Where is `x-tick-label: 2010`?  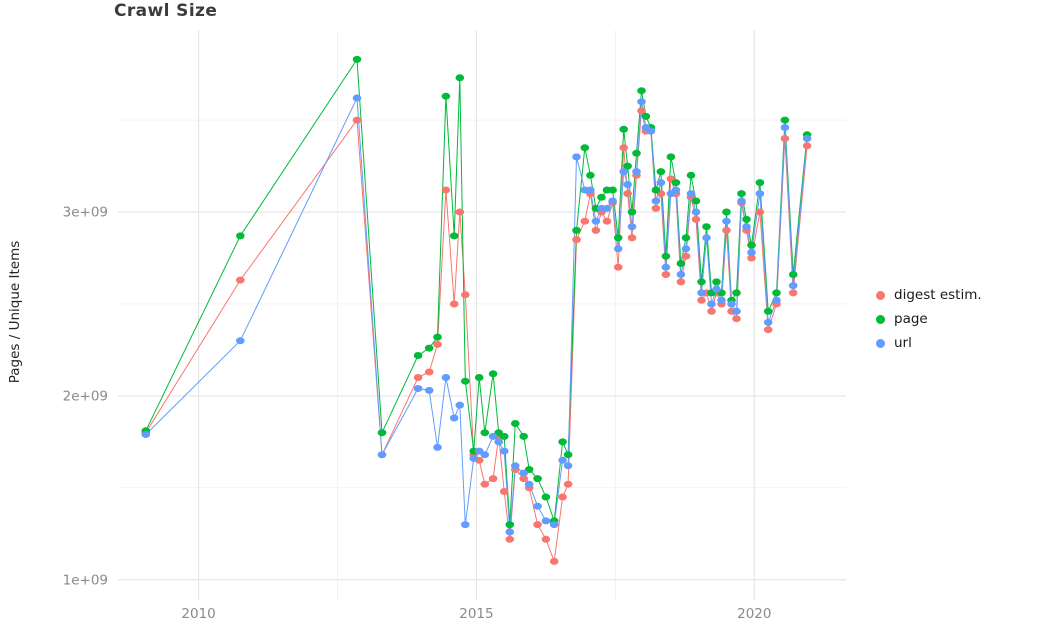
x-tick-label: 2010 is located at coordinates (198, 614).